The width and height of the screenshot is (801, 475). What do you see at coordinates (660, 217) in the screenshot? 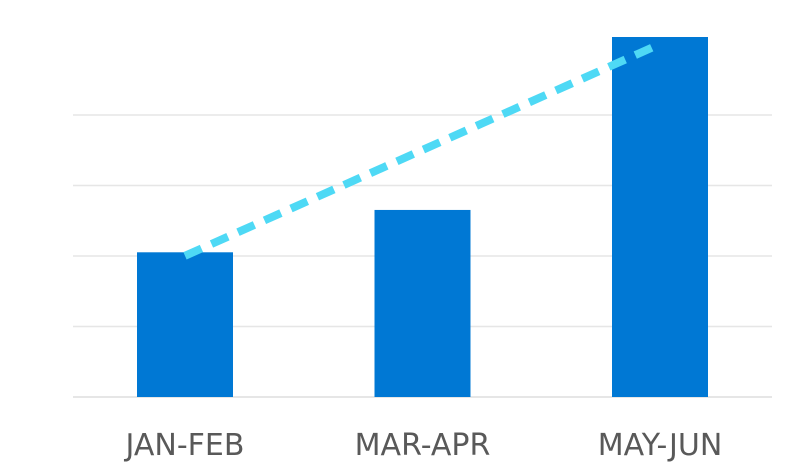
I see `bar-may-jun` at bounding box center [660, 217].